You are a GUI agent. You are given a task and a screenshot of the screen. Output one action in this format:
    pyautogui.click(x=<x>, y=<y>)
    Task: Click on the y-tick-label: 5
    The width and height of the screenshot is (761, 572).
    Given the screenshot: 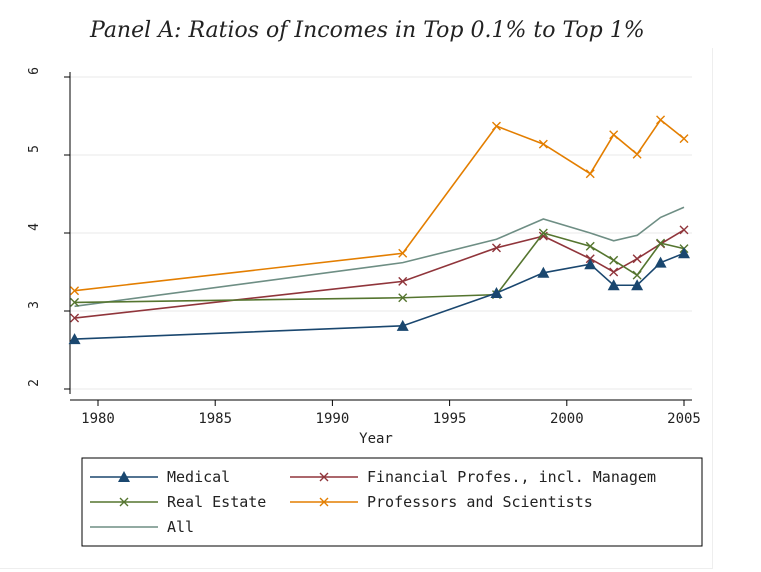 What is the action you would take?
    pyautogui.click(x=34, y=149)
    